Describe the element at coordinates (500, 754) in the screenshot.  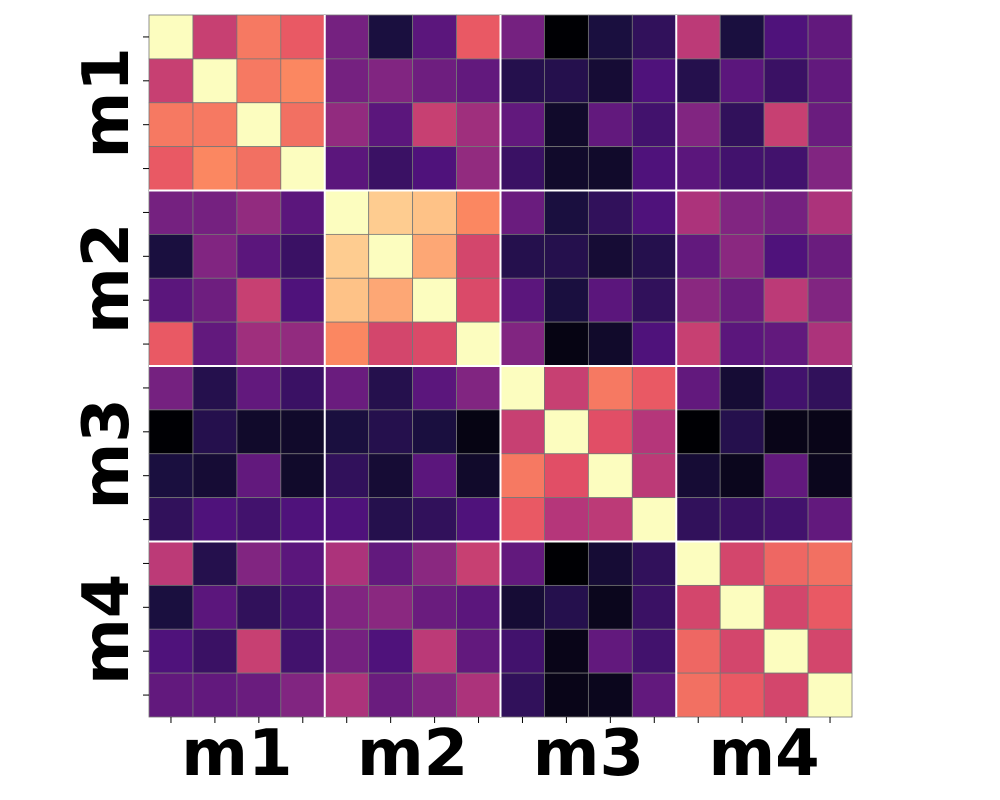
I see `col-group-labels: m1 m2 m3 m4` at that location.